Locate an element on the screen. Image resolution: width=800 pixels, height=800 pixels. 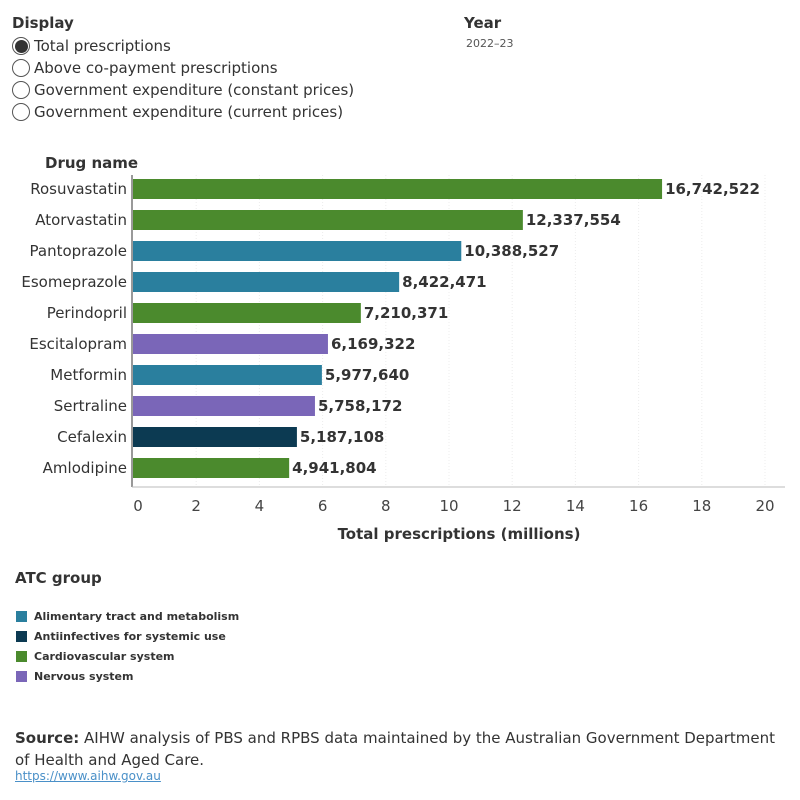
x-tick-label: 0 is located at coordinates (138, 506).